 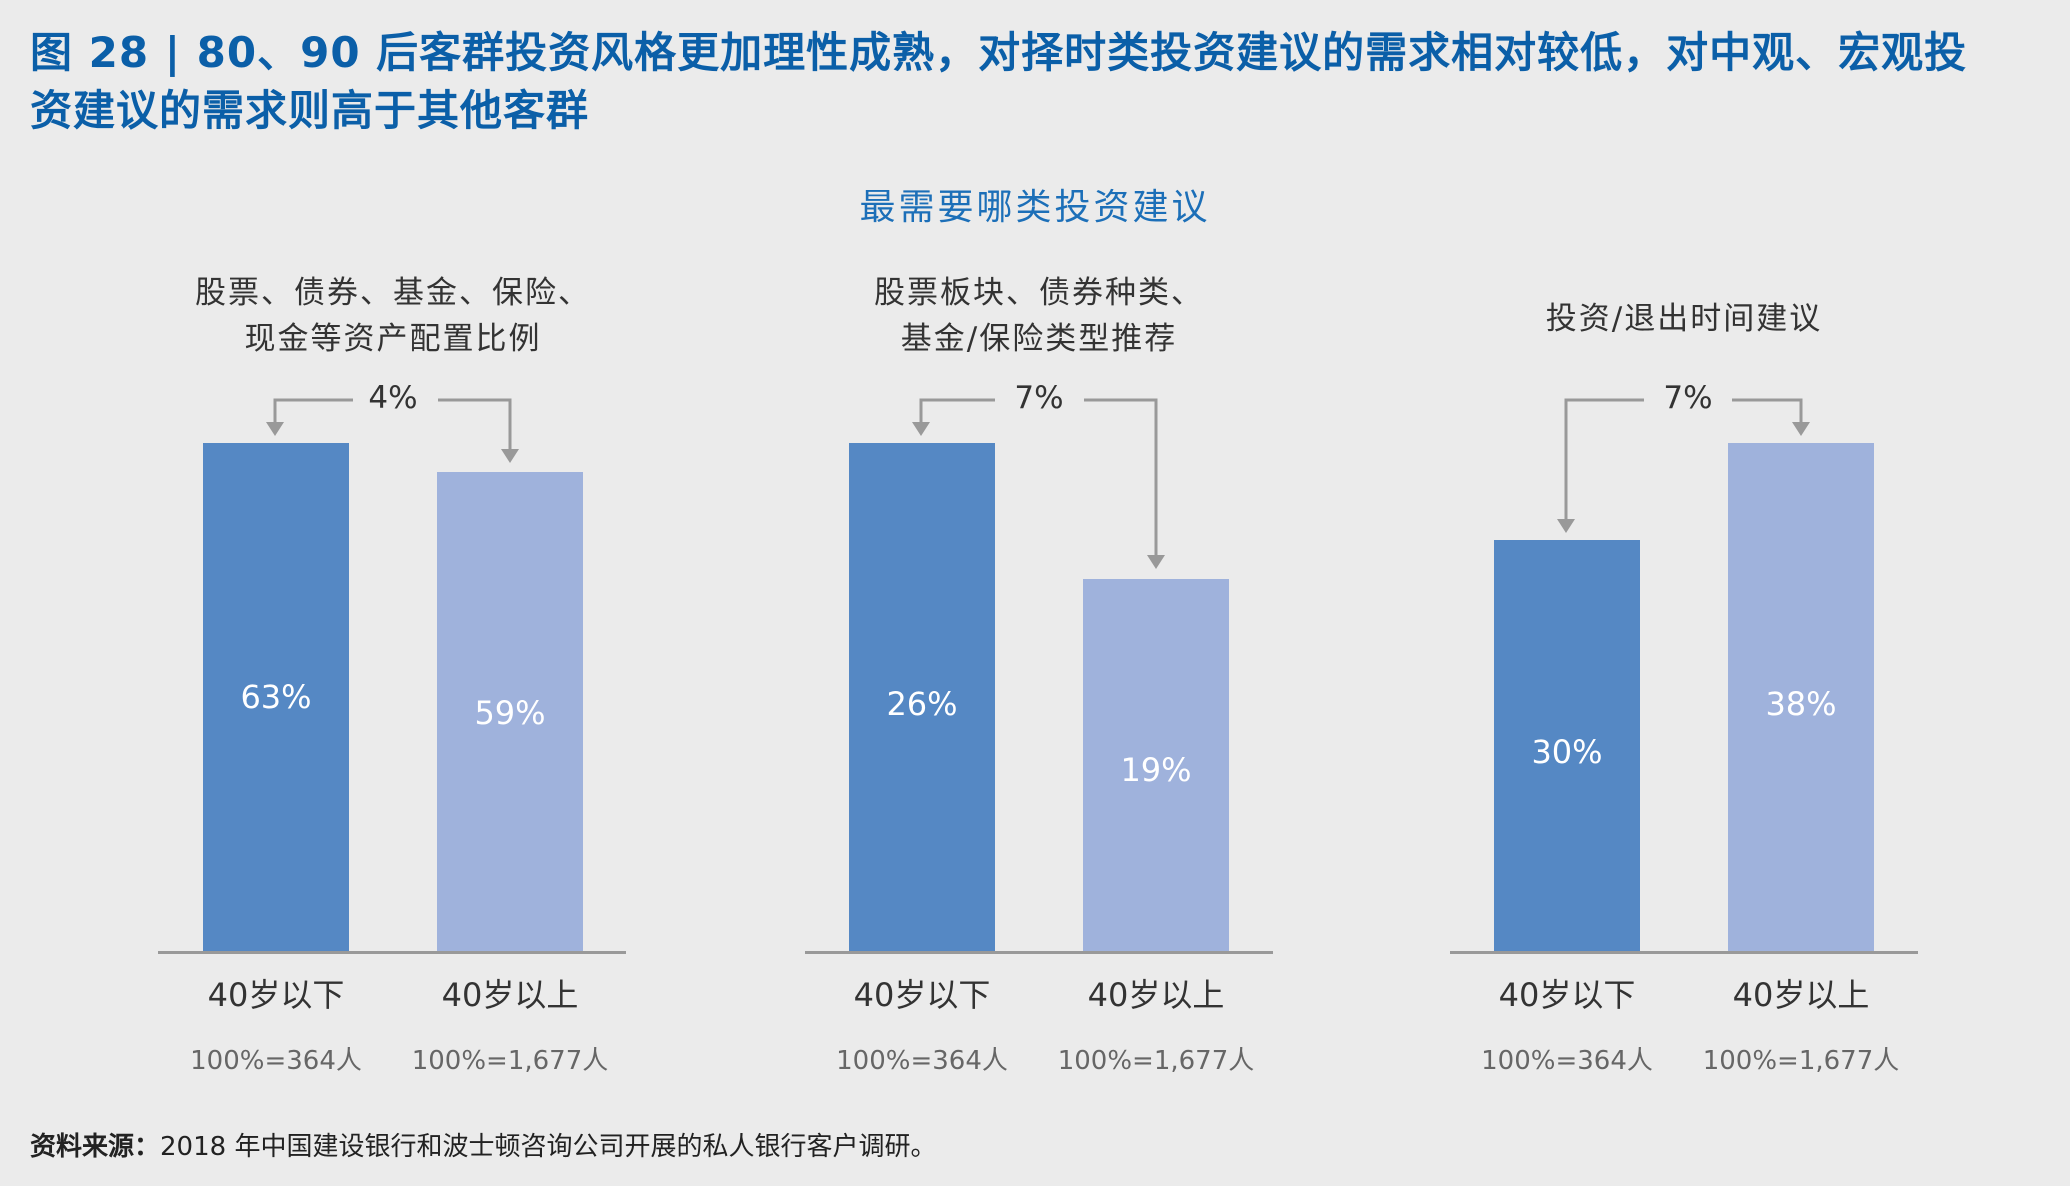 I want to click on bar-value-label: 30%, so click(x=1567, y=752).